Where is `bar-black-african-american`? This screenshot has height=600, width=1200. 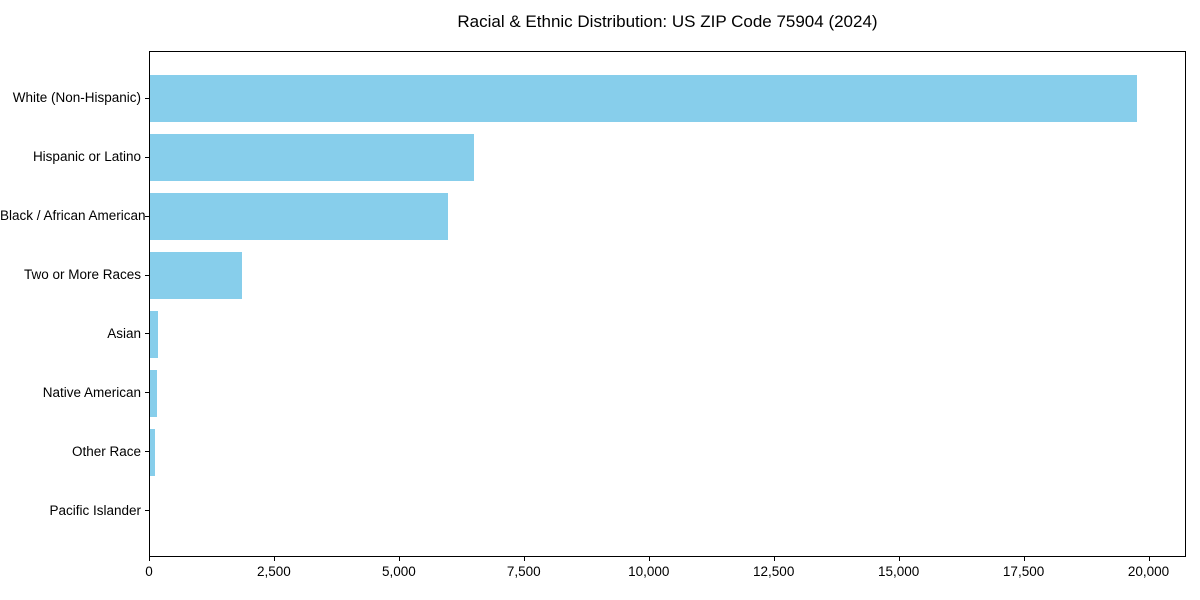
bar-black-african-american is located at coordinates (299, 216).